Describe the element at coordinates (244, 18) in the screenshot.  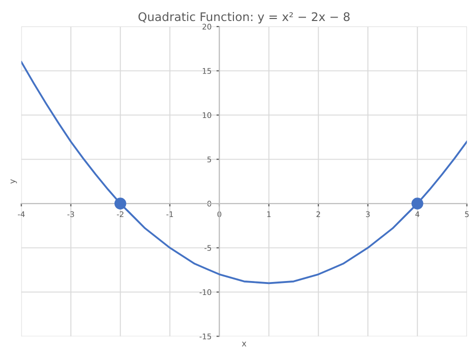
I see `chart-title: Quadratic Function: y = x² − 2x − 8` at that location.